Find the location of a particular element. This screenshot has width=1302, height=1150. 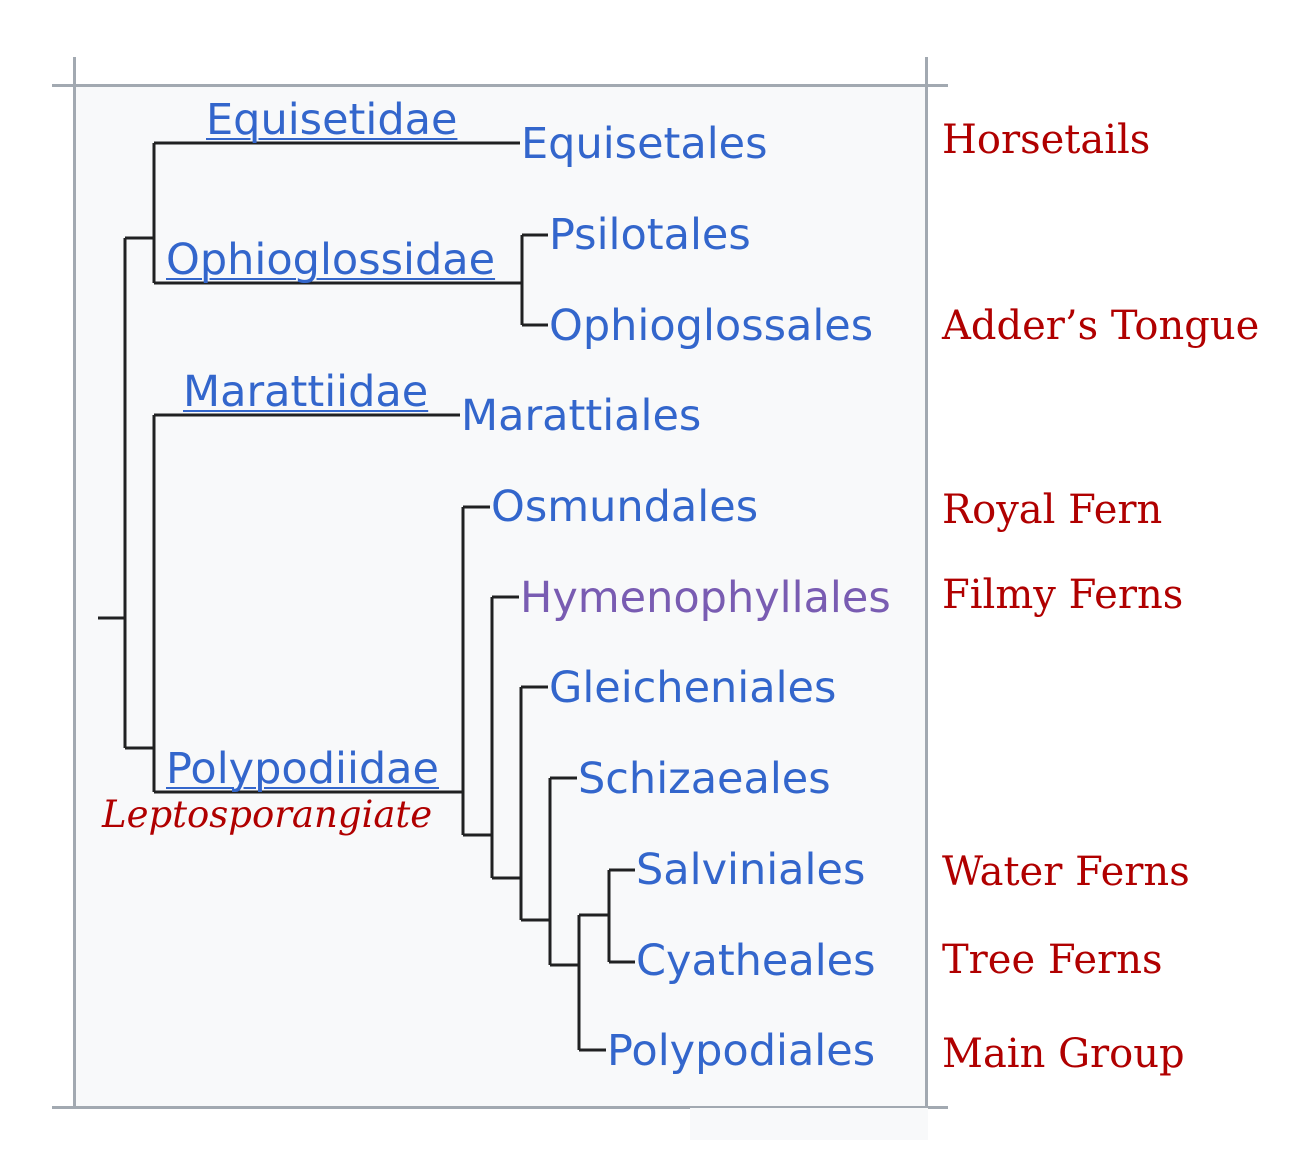

marattiidae-link: Marattiidae is located at coordinates (306, 392).